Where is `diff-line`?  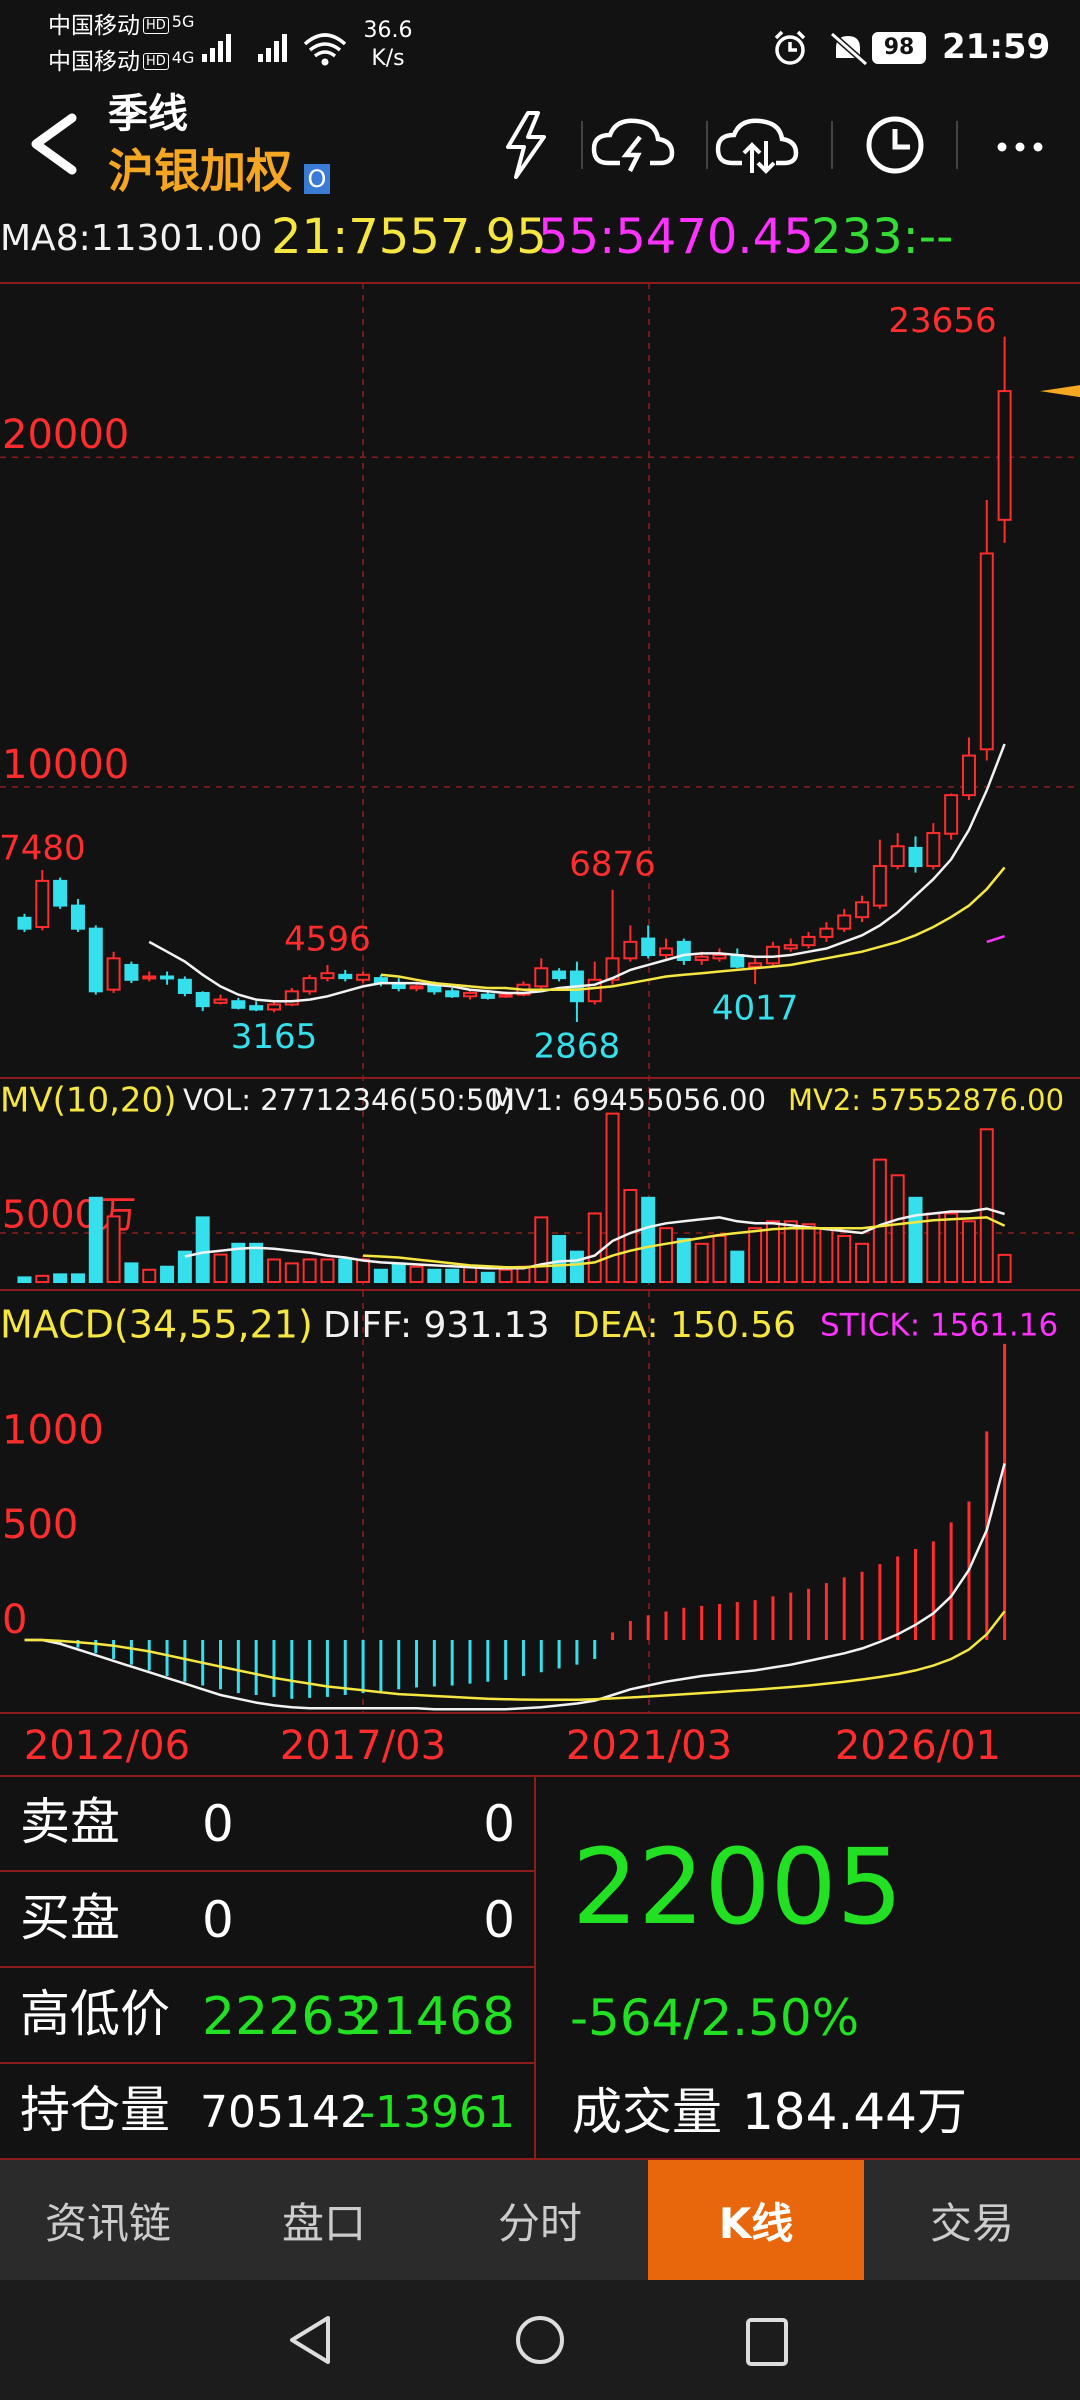
diff-line is located at coordinates (515, 1587).